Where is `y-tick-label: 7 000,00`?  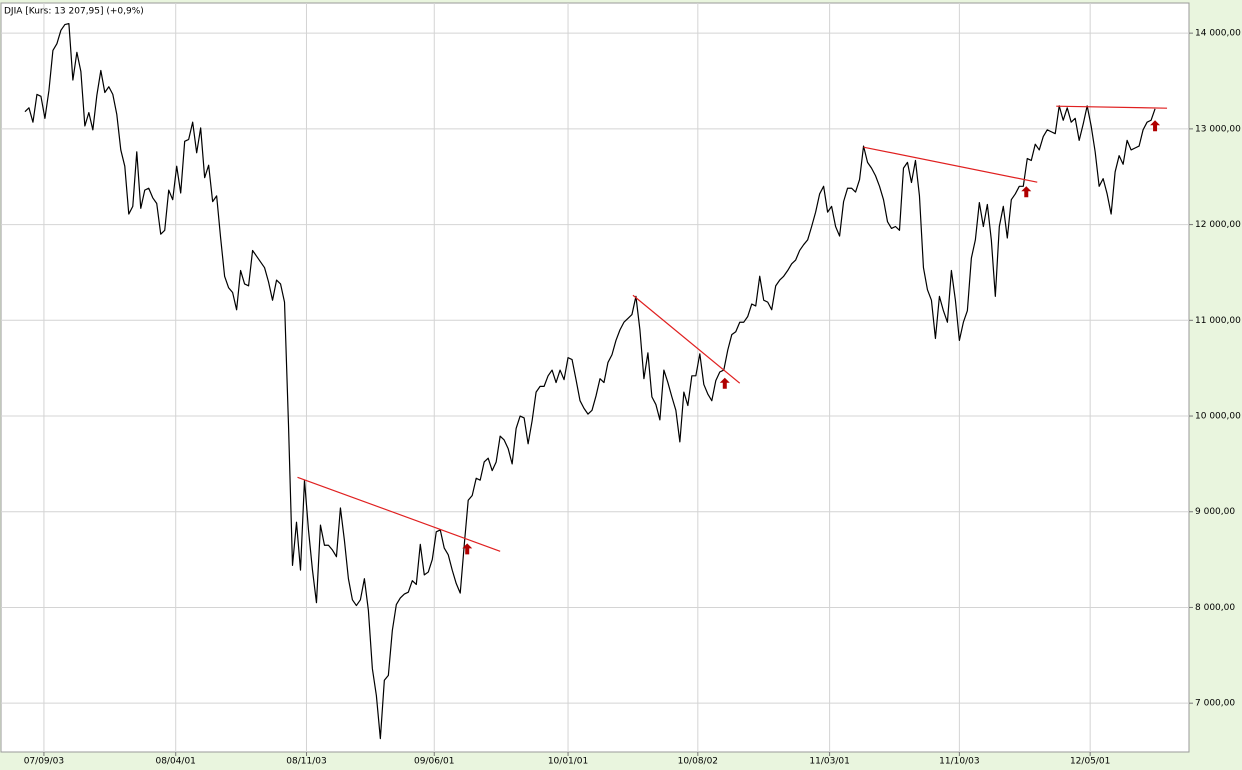 y-tick-label: 7 000,00 is located at coordinates (1215, 704).